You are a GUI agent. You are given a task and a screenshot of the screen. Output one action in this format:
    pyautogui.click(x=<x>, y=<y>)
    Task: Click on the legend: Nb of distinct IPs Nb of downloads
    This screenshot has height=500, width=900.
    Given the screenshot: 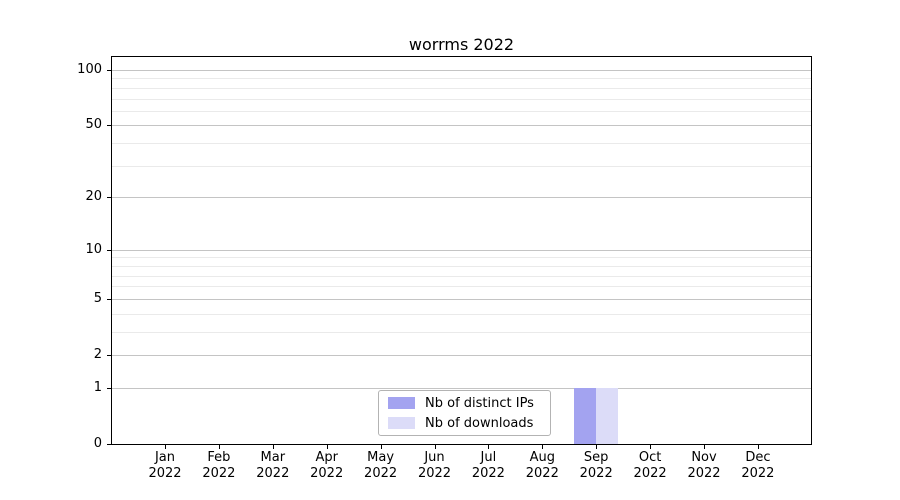 What is the action you would take?
    pyautogui.click(x=464, y=413)
    